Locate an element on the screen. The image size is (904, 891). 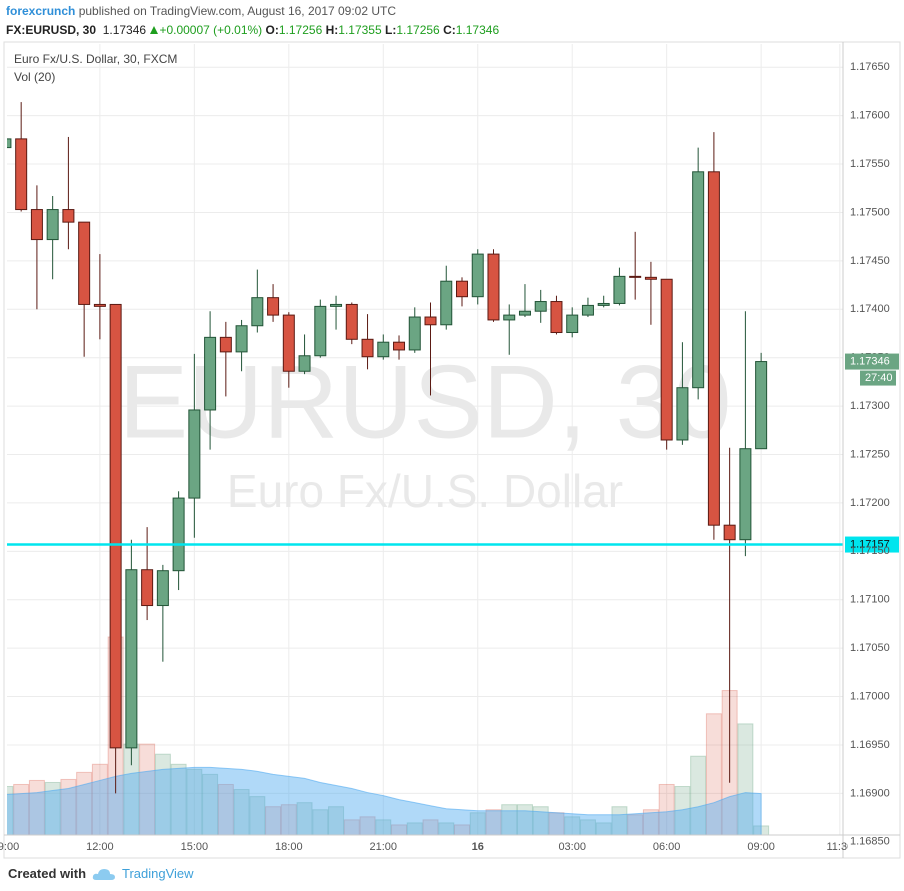
x-tick-label: 12:00 is located at coordinates (100, 847).